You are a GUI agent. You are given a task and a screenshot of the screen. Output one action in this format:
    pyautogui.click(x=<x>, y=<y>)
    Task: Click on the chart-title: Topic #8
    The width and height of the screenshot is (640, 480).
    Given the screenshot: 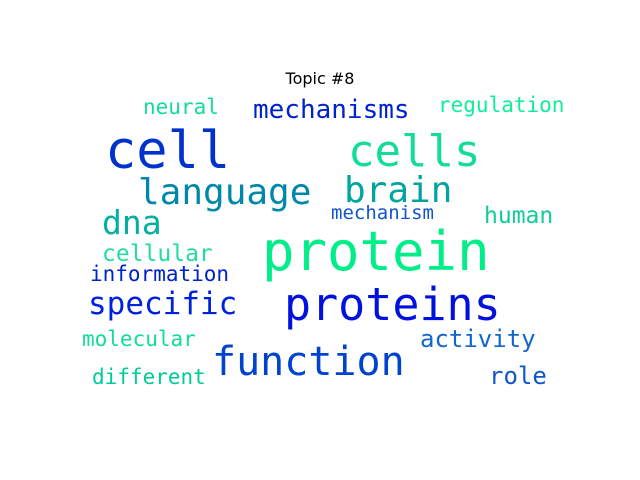 What is the action you would take?
    pyautogui.click(x=320, y=78)
    